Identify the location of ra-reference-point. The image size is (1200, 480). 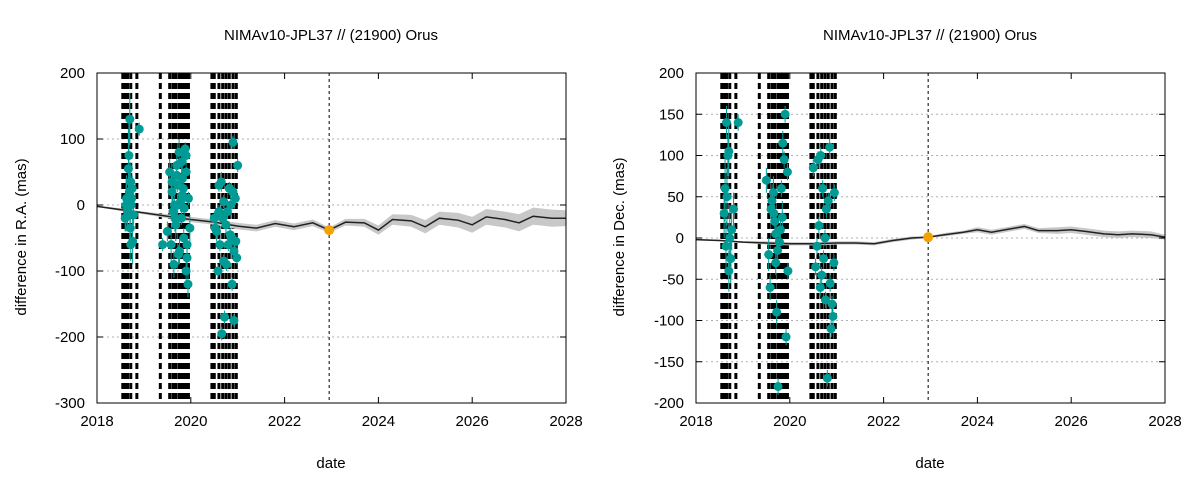
(329, 230).